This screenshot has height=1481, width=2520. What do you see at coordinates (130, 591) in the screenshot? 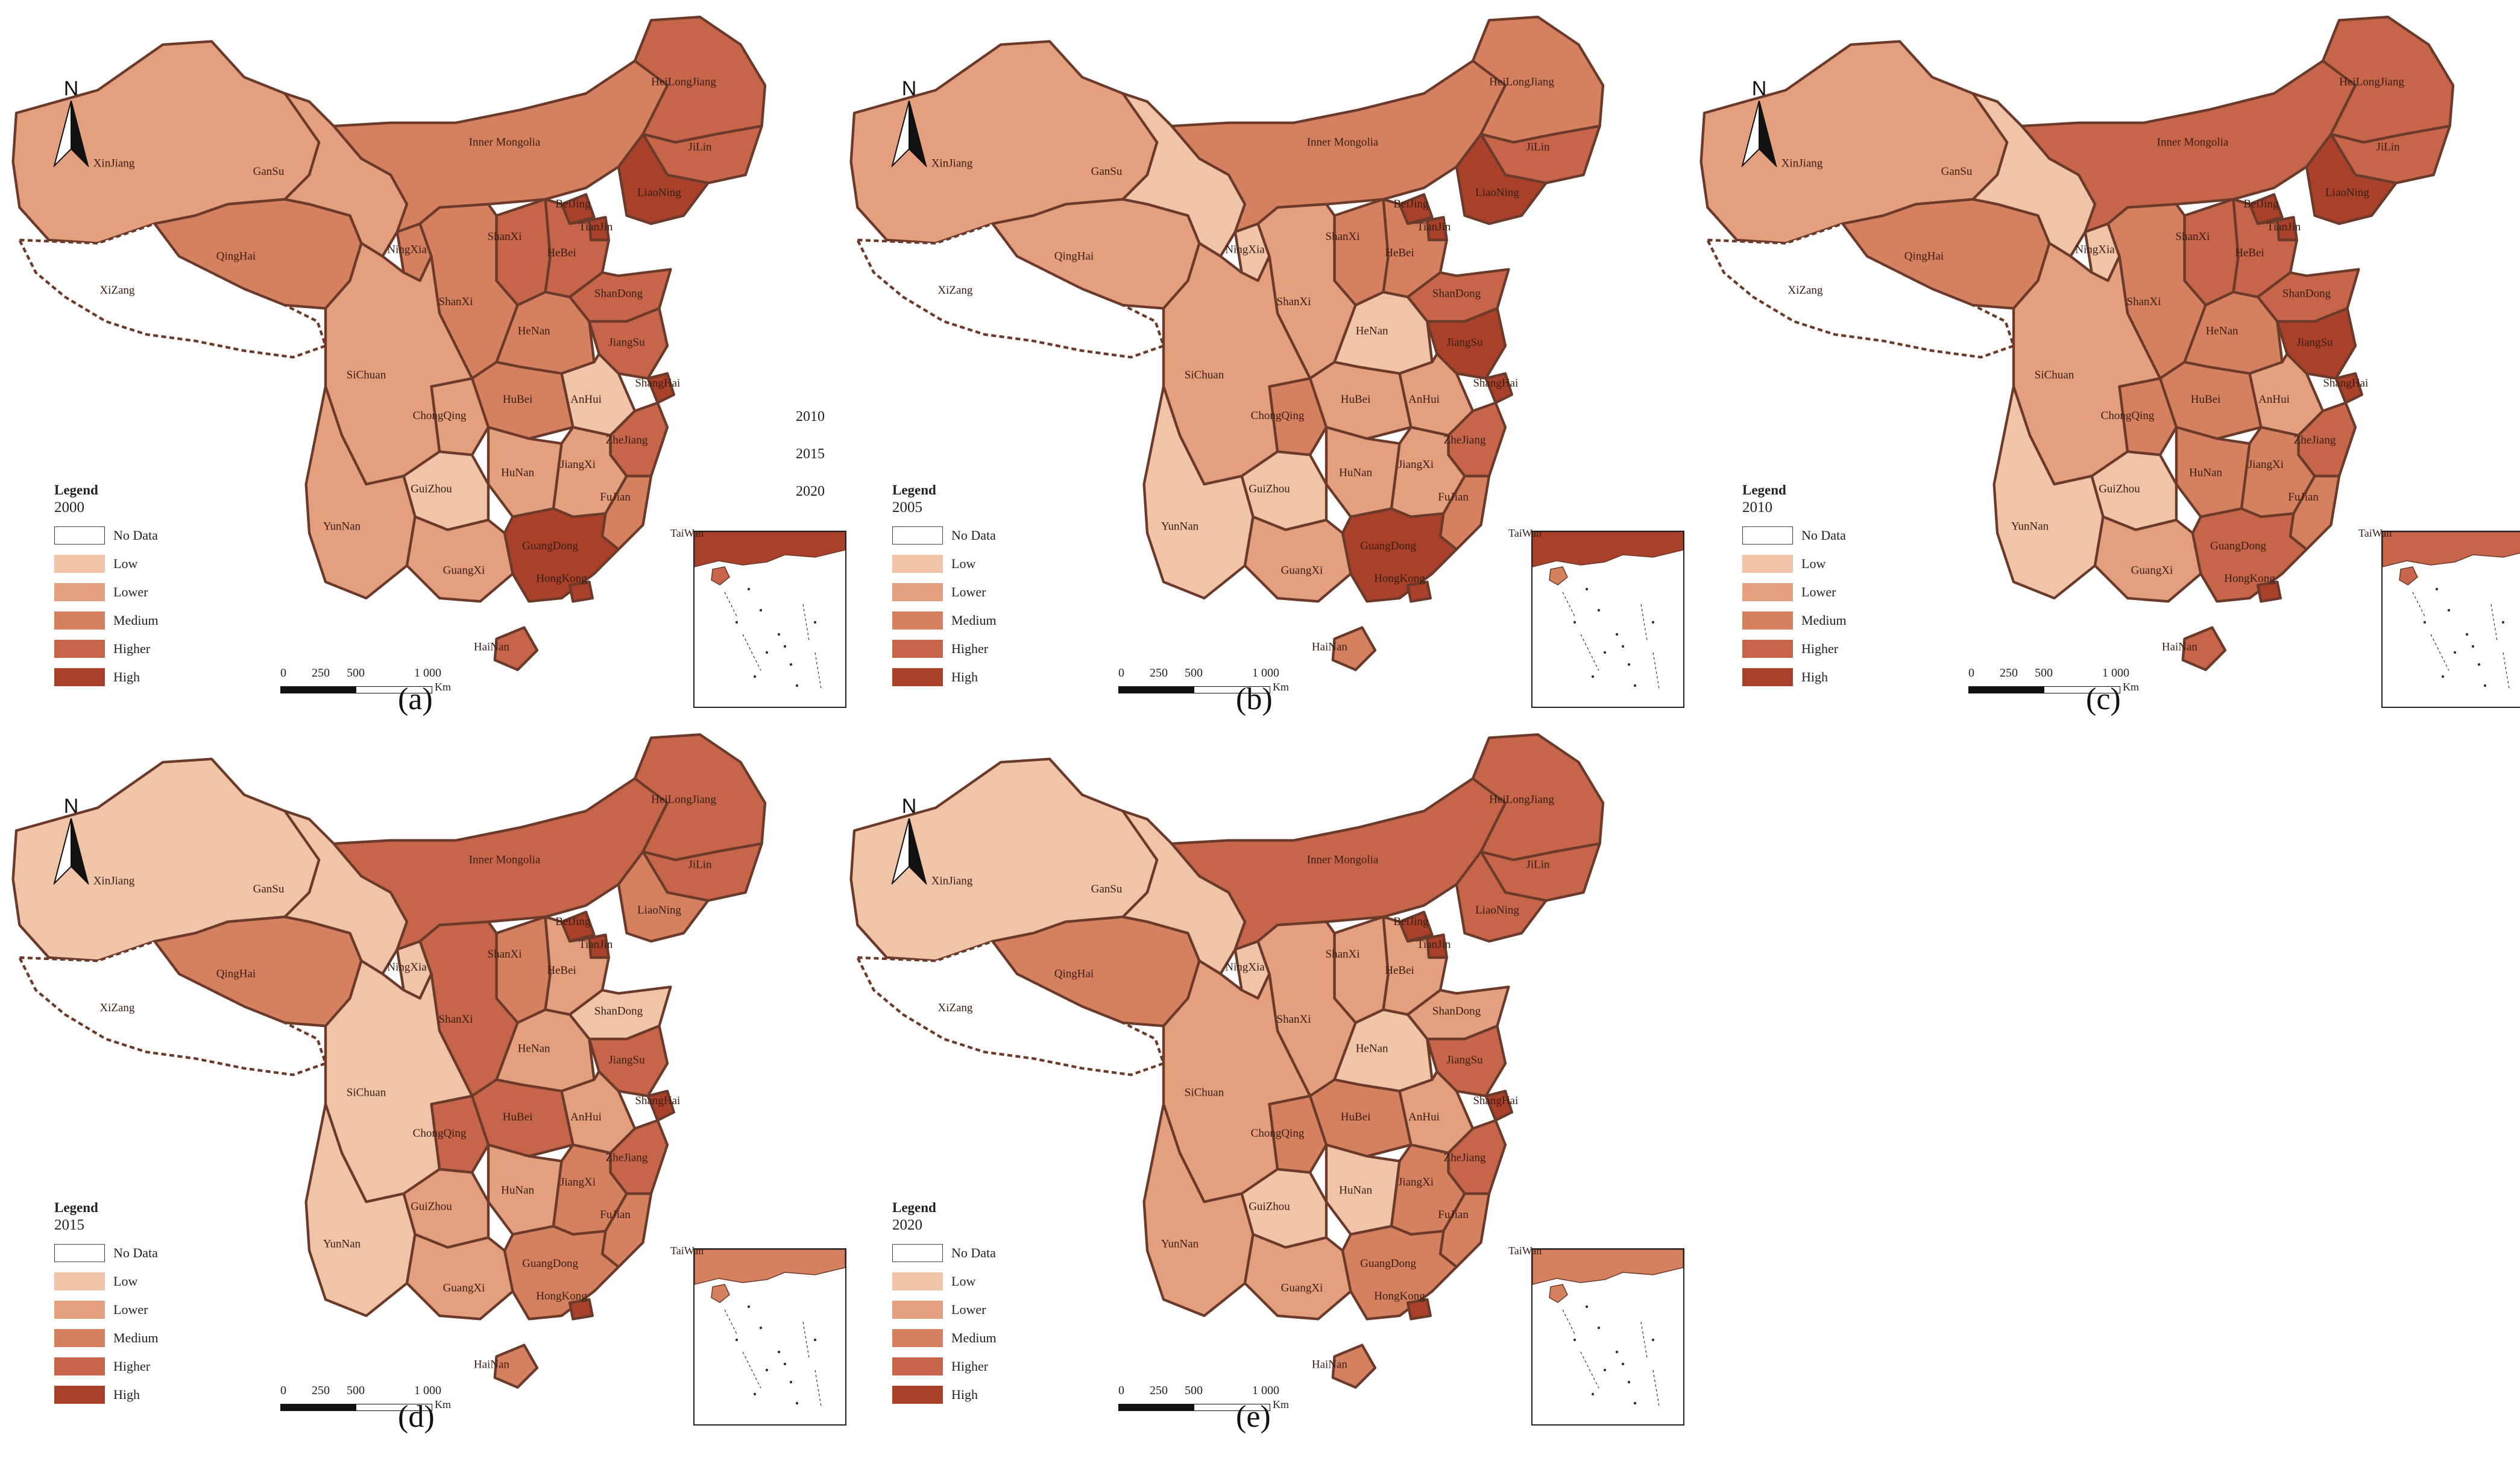
I see `legend-label: Lower` at bounding box center [130, 591].